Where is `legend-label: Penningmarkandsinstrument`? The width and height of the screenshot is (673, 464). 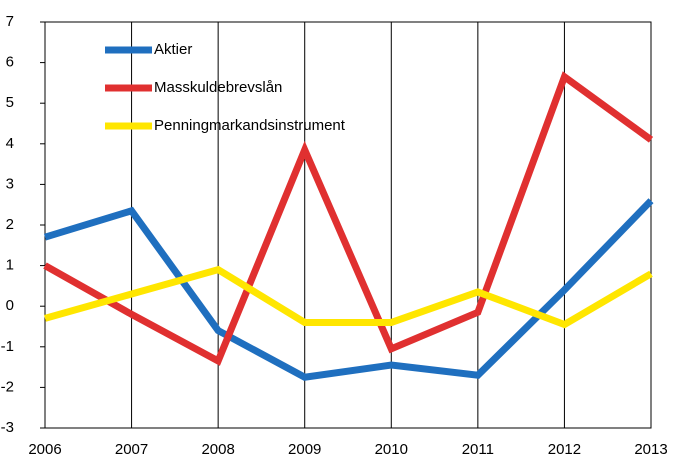 legend-label: Penningmarkandsinstrument is located at coordinates (250, 125).